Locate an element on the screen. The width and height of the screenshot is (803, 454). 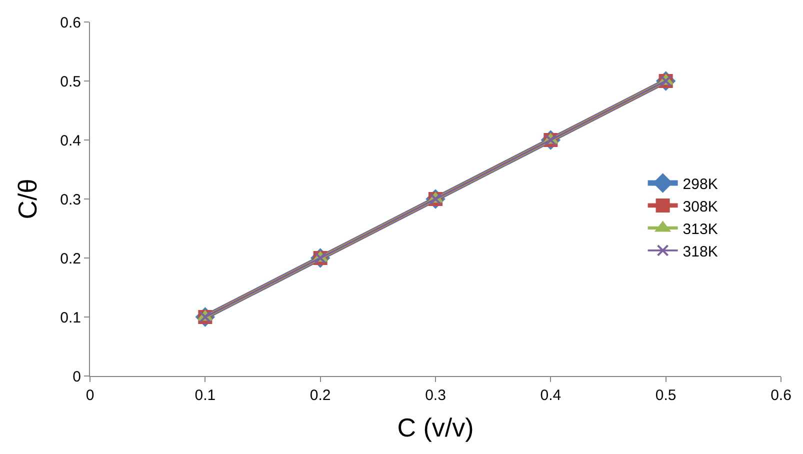
x-tick-label: 0.2 is located at coordinates (320, 395).